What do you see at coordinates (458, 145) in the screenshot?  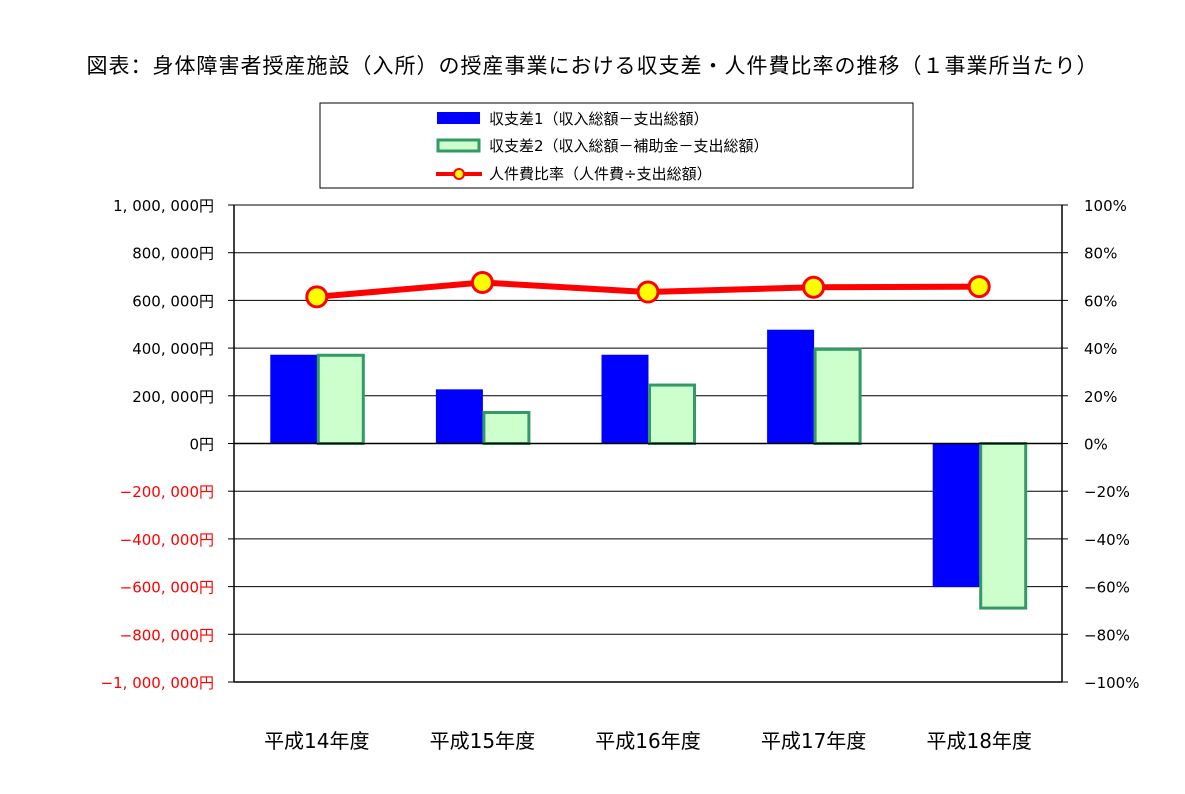 I see `legend-swatch-series2` at bounding box center [458, 145].